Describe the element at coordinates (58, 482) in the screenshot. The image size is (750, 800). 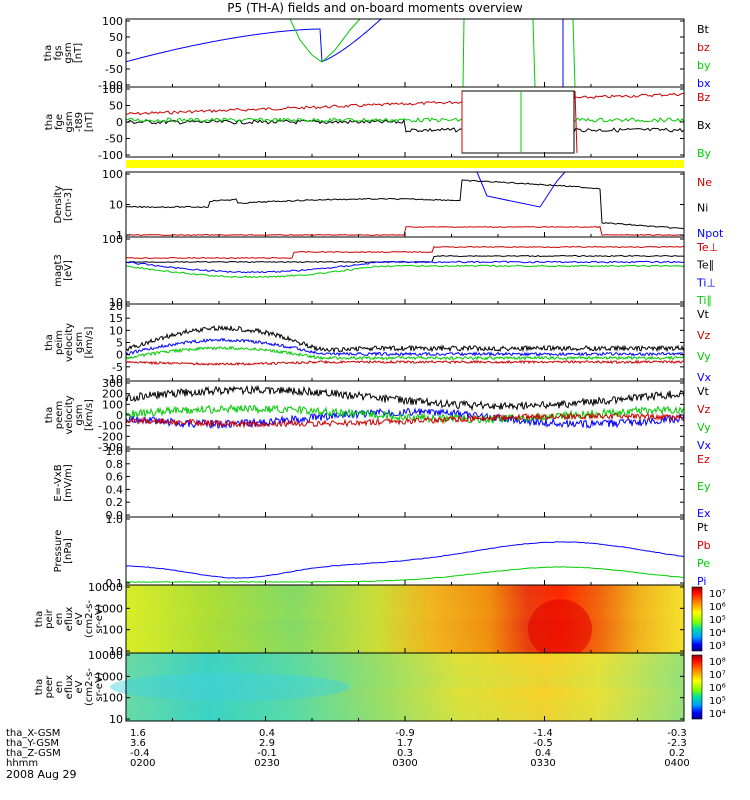
I see `y-axis-label: E=-VxB` at that location.